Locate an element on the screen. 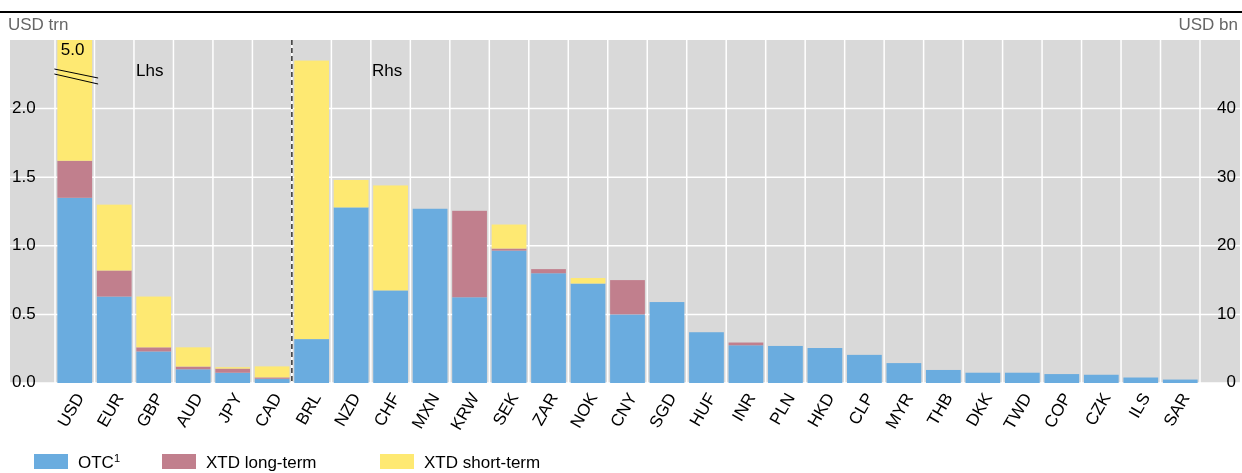 This screenshot has width=1242, height=473. x-tick-label: ILS is located at coordinates (1139, 405).